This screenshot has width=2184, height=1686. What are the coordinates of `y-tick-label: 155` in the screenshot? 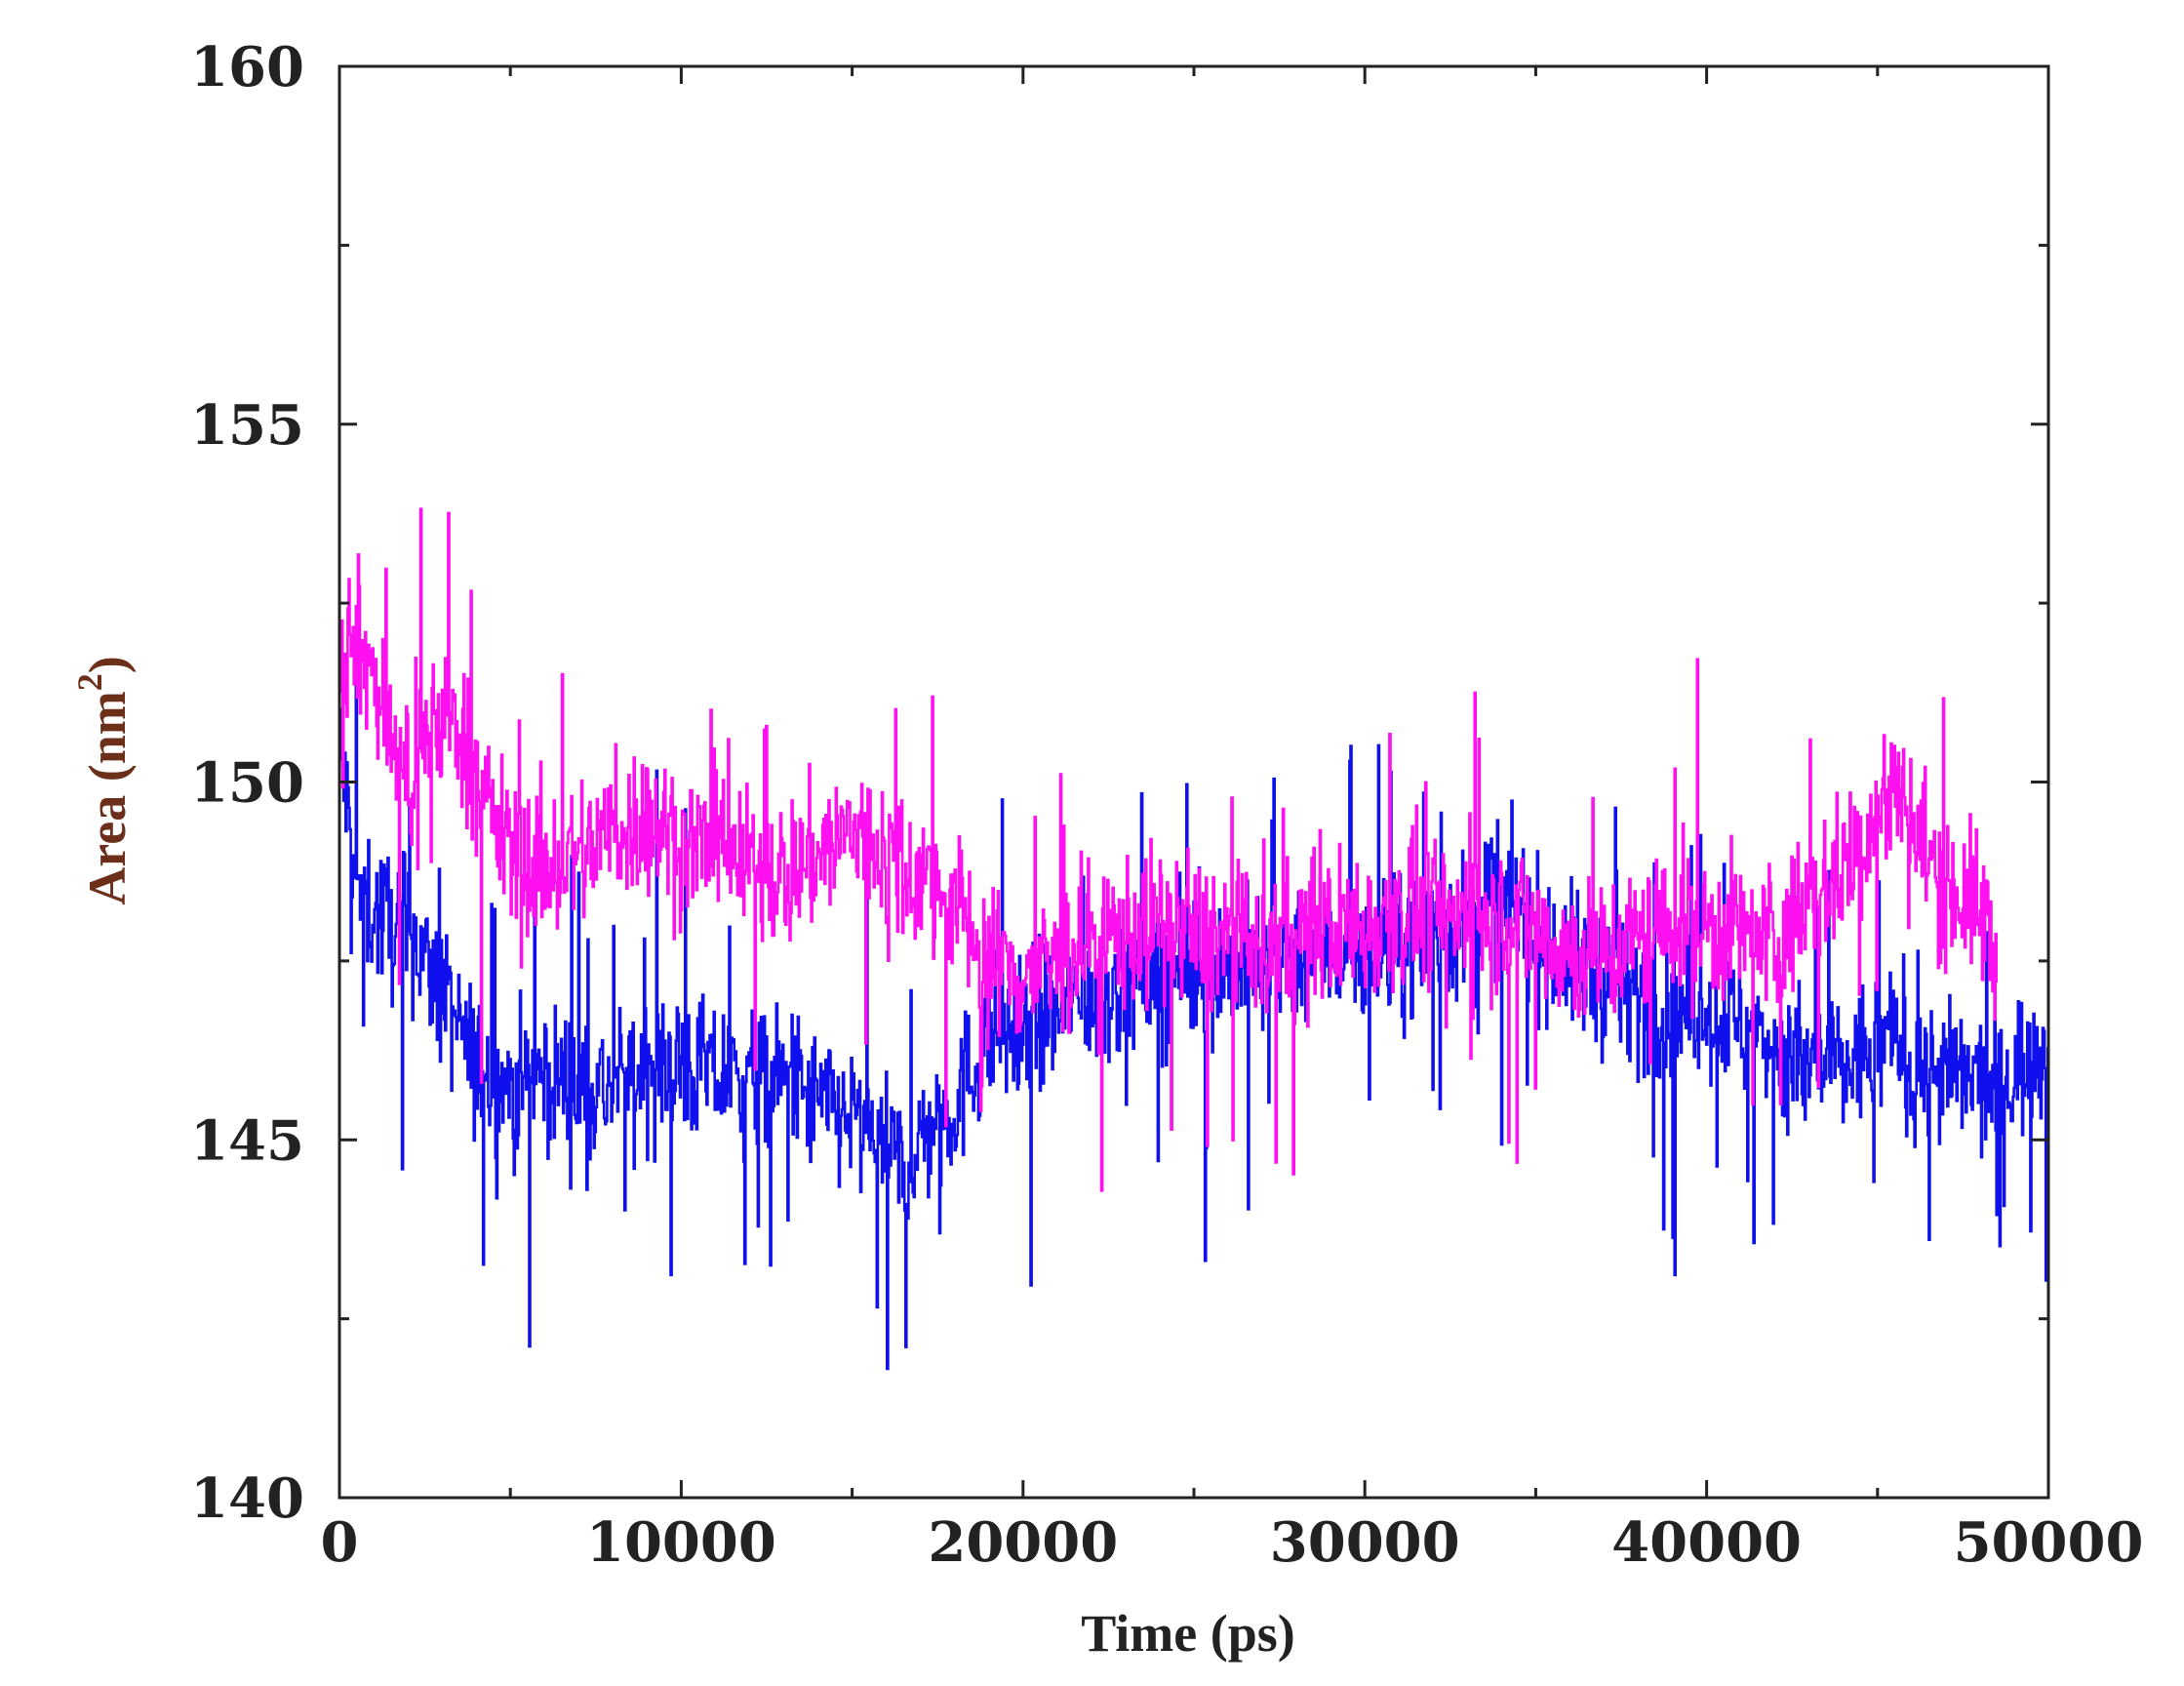 It's located at (247, 425).